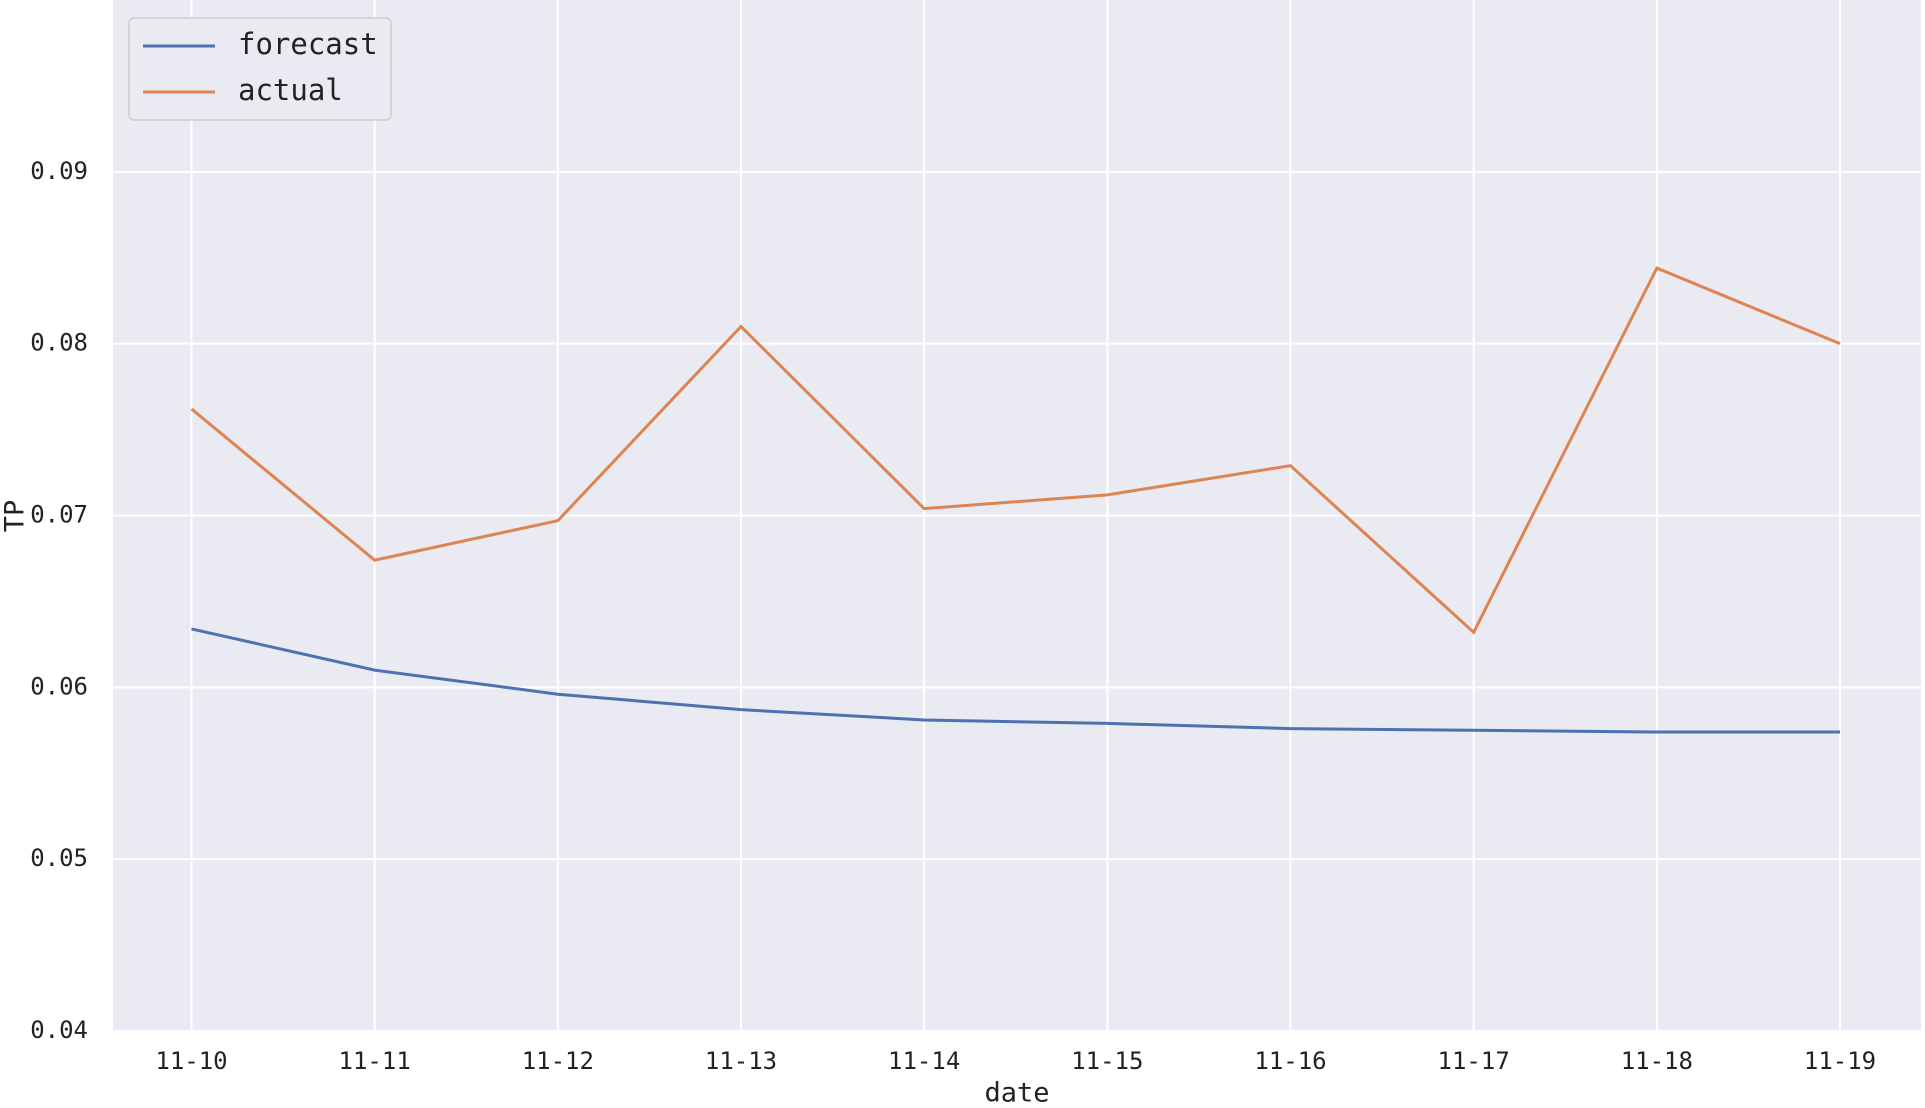  What do you see at coordinates (308, 44) in the screenshot?
I see `legend-label: forecast` at bounding box center [308, 44].